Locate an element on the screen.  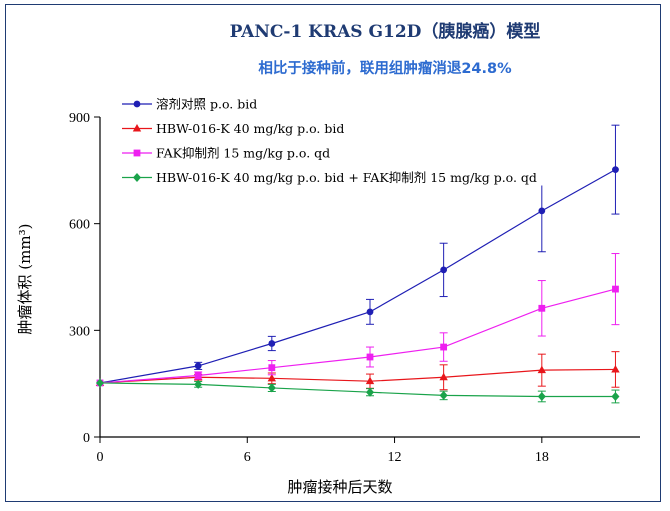
x-tick-label: 12 is located at coordinates (395, 457).